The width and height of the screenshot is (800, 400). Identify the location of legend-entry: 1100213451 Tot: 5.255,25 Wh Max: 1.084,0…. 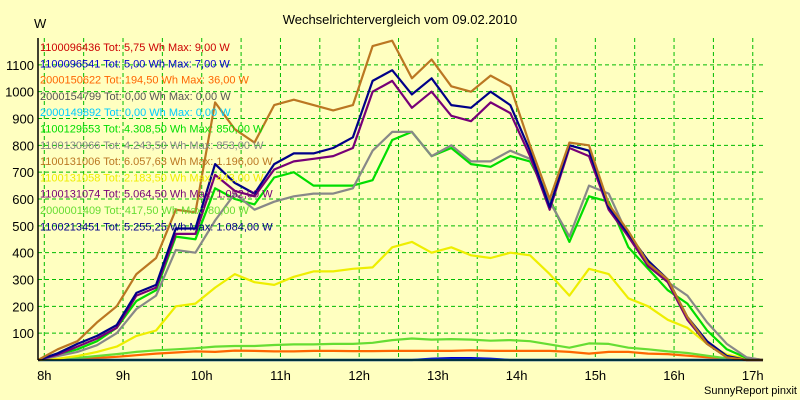
(156, 227).